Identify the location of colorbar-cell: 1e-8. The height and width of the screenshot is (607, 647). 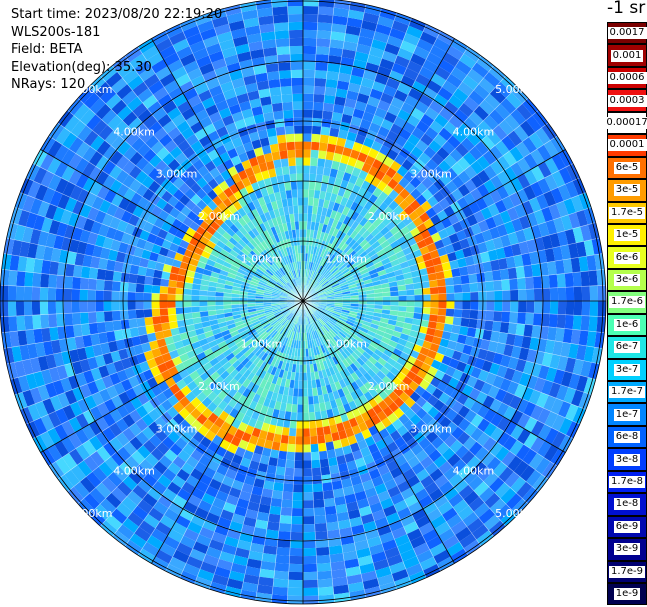
(627, 504).